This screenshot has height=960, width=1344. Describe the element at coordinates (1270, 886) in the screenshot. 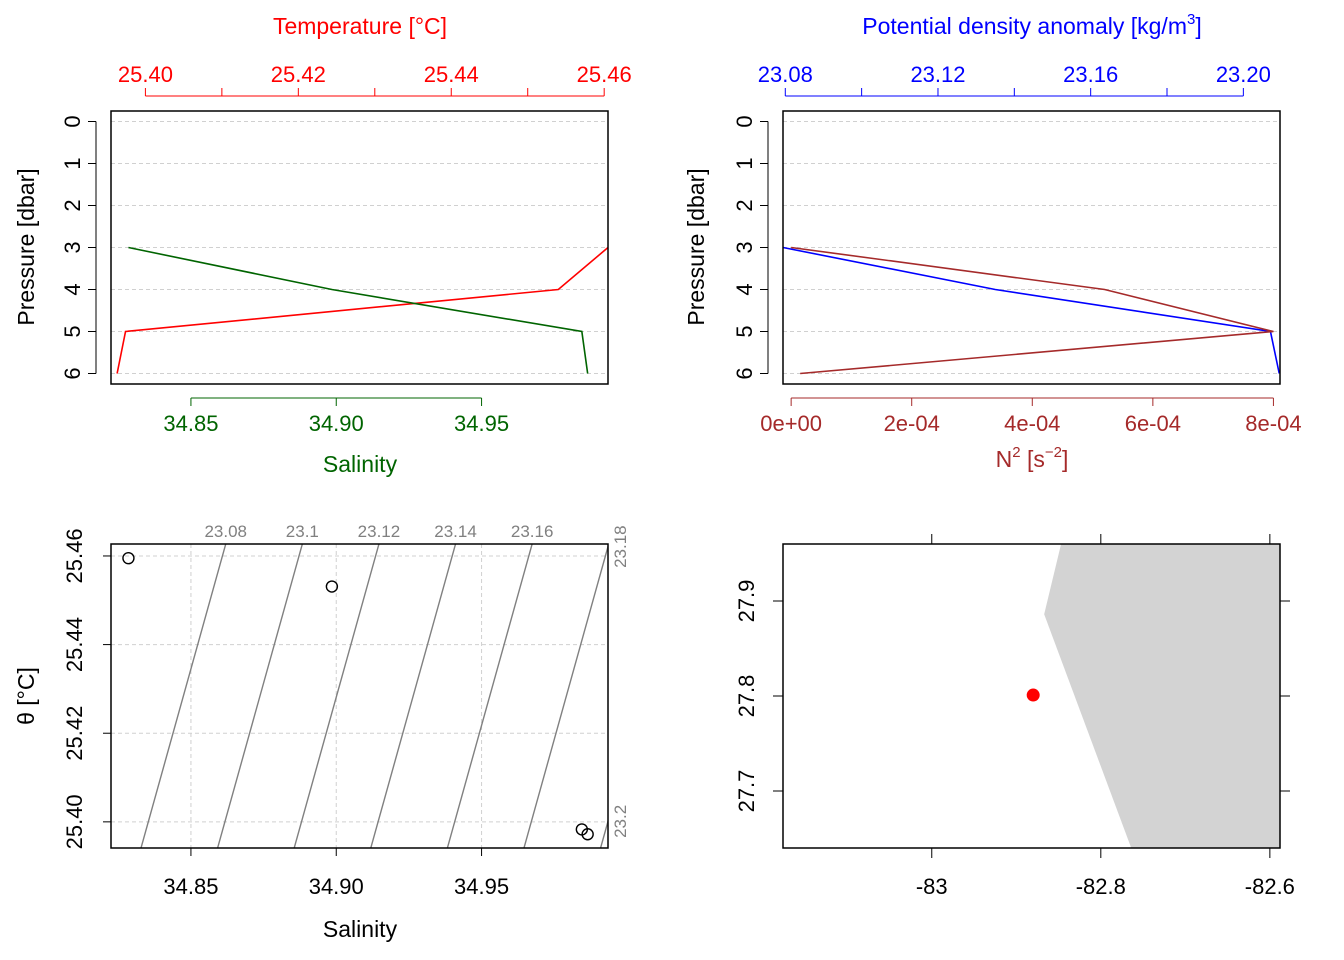

I see `x-tick-label: -82.6` at that location.